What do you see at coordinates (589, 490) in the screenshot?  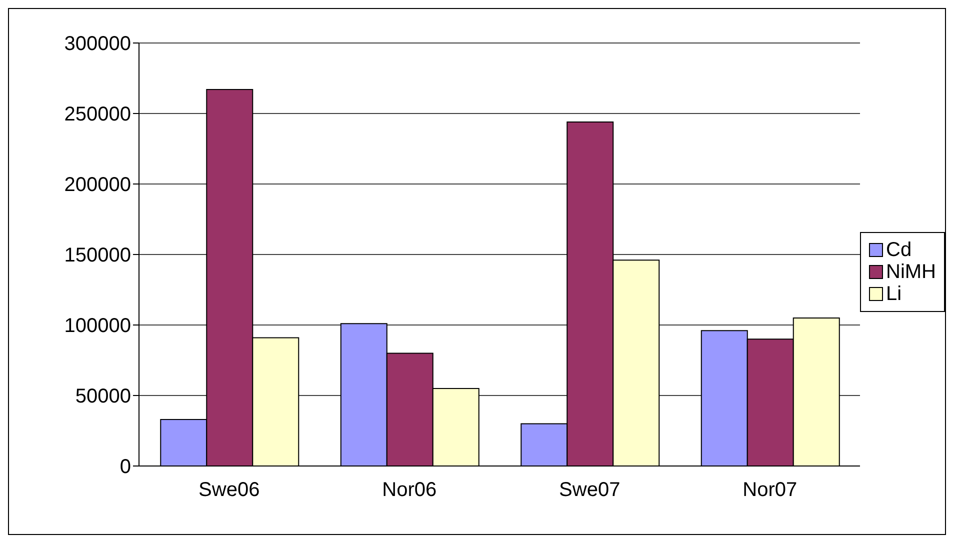 I see `x-tick-label: Swe07` at bounding box center [589, 490].